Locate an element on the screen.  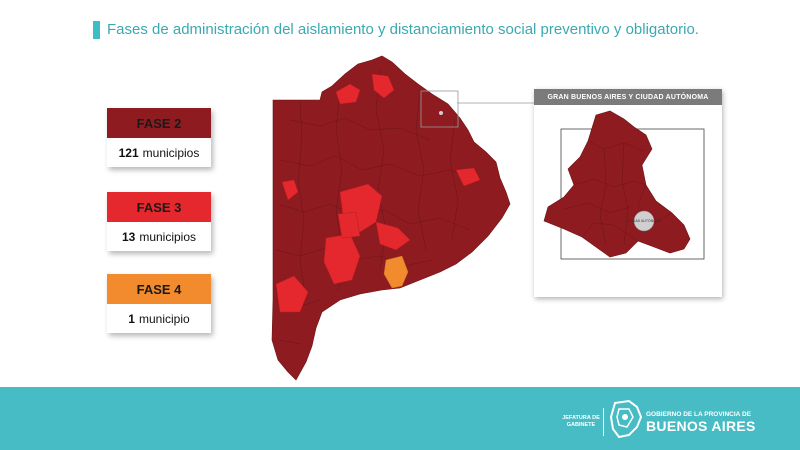
gov-line-2: BUENOS AIRES is located at coordinates (701, 426).